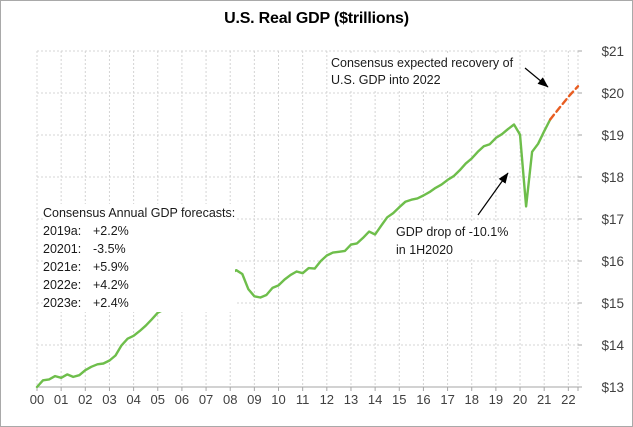  What do you see at coordinates (139, 249) in the screenshot?
I see `forecast-item: 20201: -3.5%` at bounding box center [139, 249].